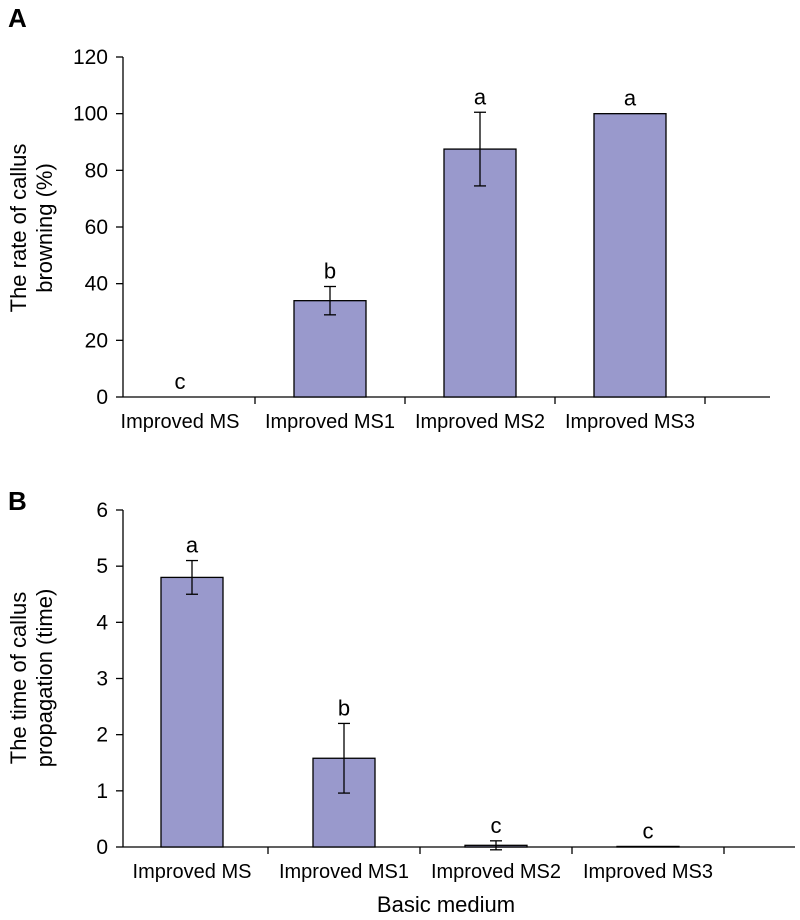  Describe the element at coordinates (102, 397) in the screenshot. I see `panel-a-y-tick-label: 0` at that location.